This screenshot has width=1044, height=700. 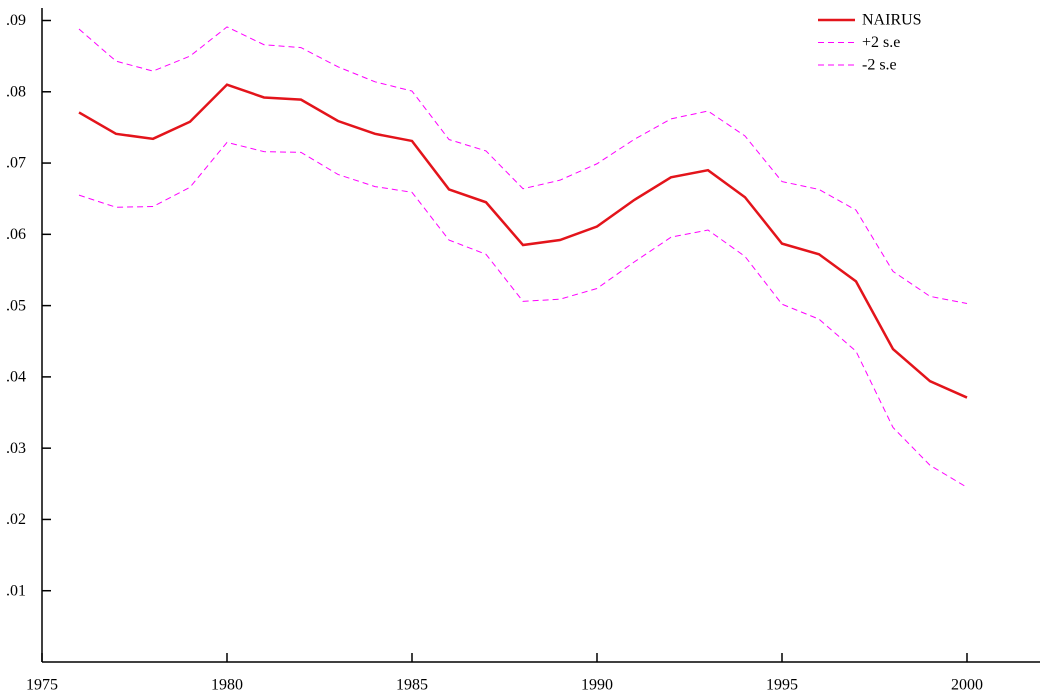 I want to click on x-tick-label: 1990, so click(x=597, y=685).